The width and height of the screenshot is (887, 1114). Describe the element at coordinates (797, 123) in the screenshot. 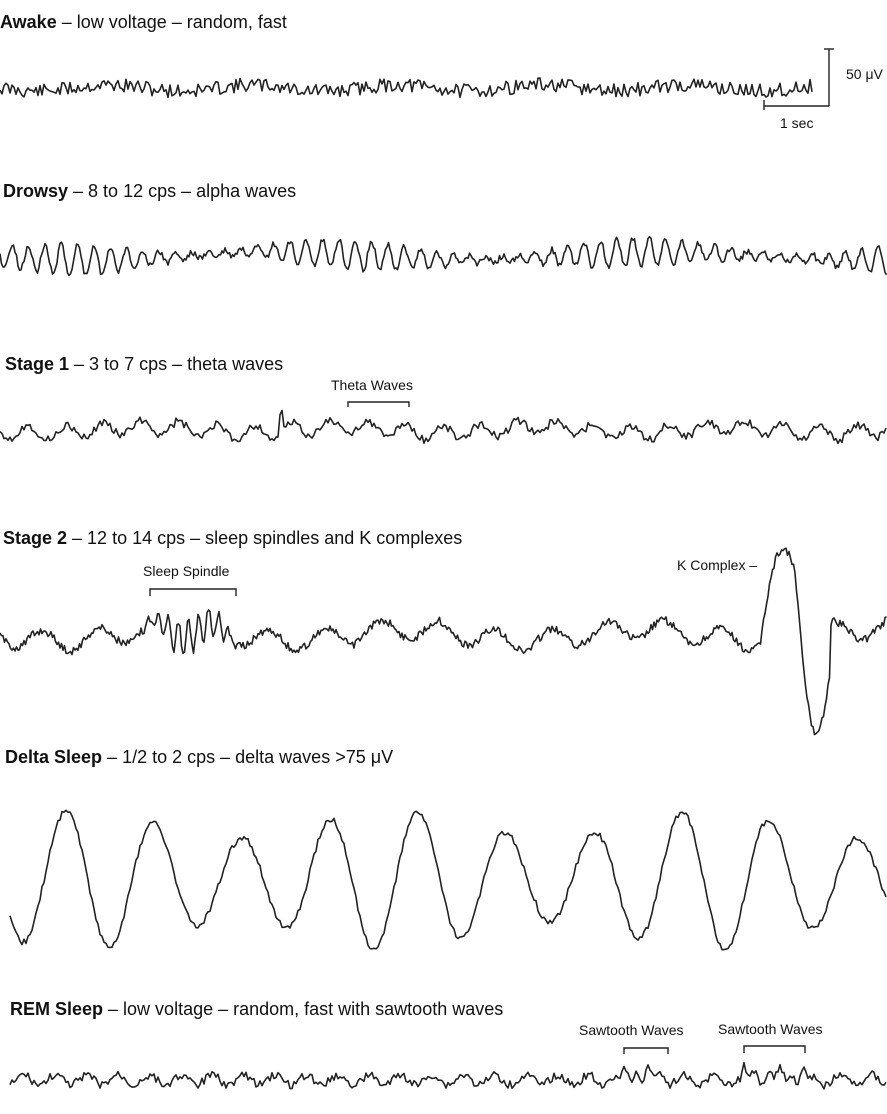

I see `time-scale-label: 1 sec` at that location.